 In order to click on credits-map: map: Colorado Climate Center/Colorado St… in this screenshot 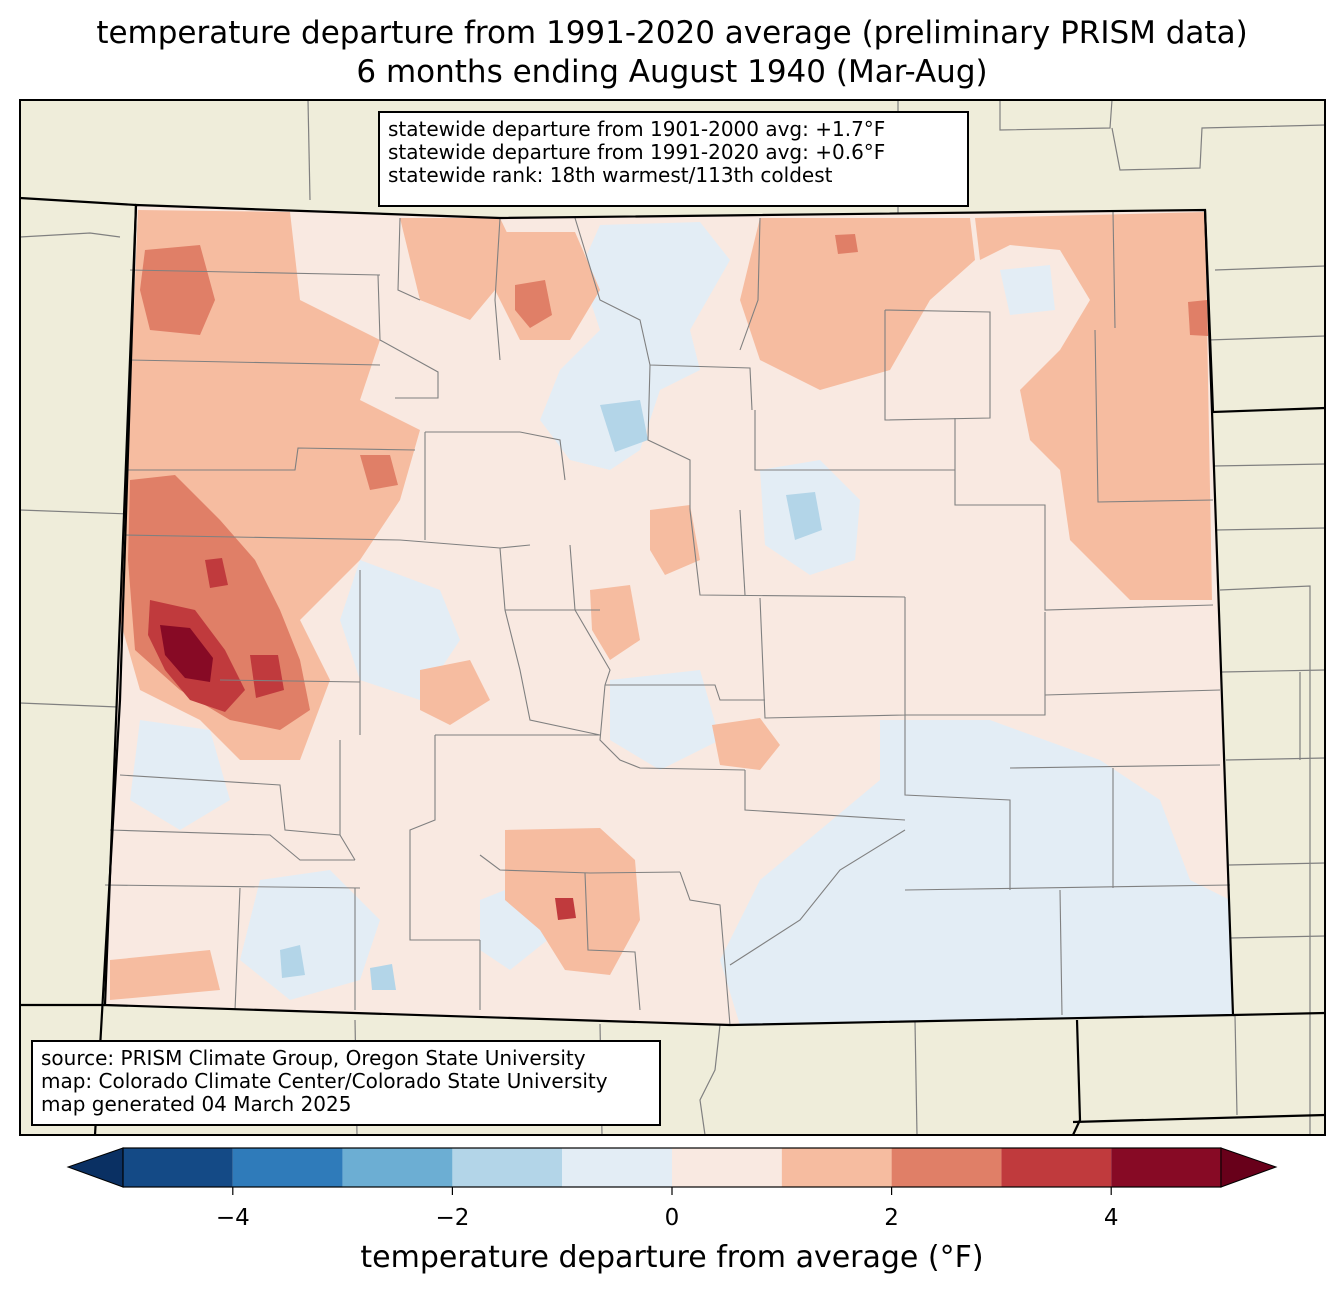, I will do `click(324, 1081)`.